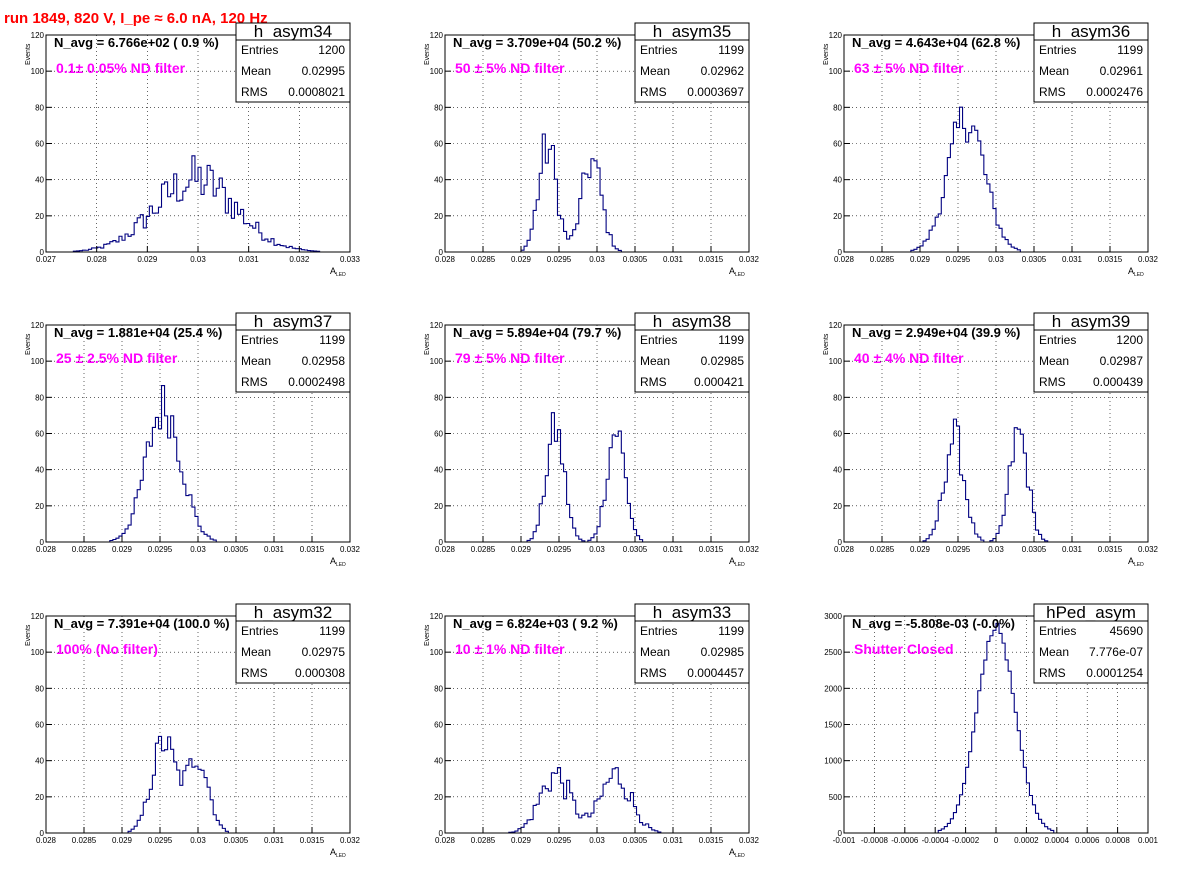  What do you see at coordinates (715, 673) in the screenshot?
I see `stats-value: 0.0004457` at bounding box center [715, 673].